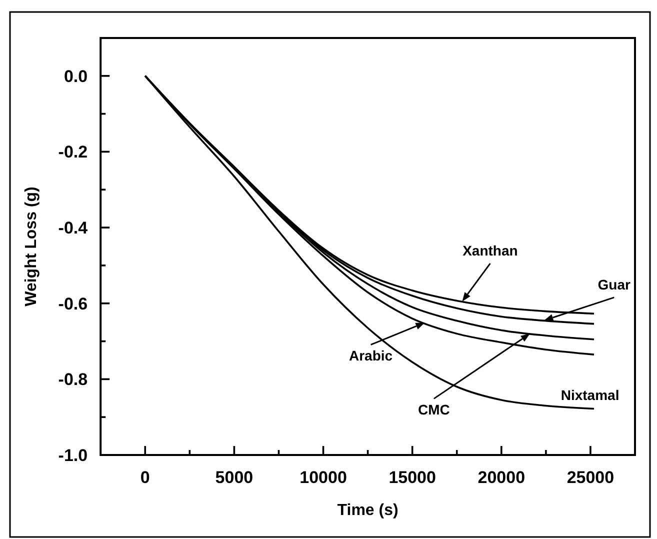 The image size is (657, 539). Describe the element at coordinates (412, 477) in the screenshot. I see `x-tick-label: 15000` at that location.